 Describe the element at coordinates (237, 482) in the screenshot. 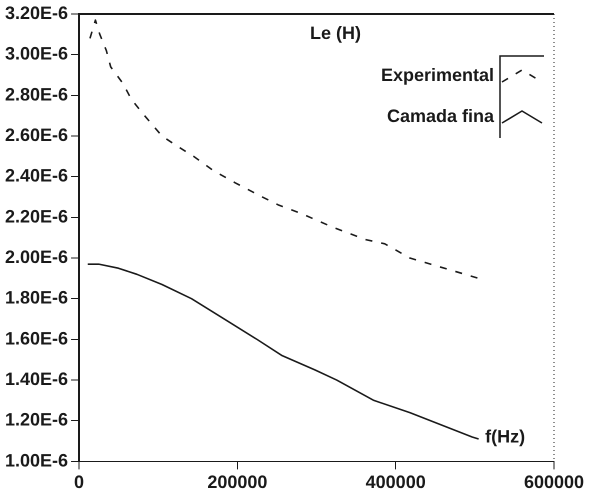

I see `x-tick-label: 200000` at that location.